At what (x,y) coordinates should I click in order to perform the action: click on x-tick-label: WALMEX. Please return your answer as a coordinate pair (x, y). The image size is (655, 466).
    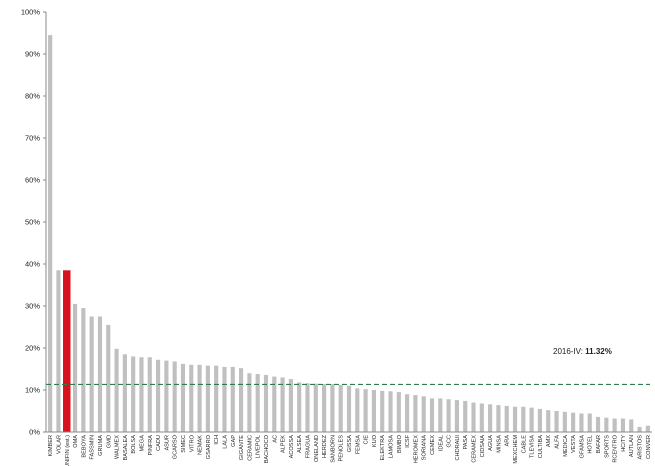
    Looking at the image, I should click on (118, 447).